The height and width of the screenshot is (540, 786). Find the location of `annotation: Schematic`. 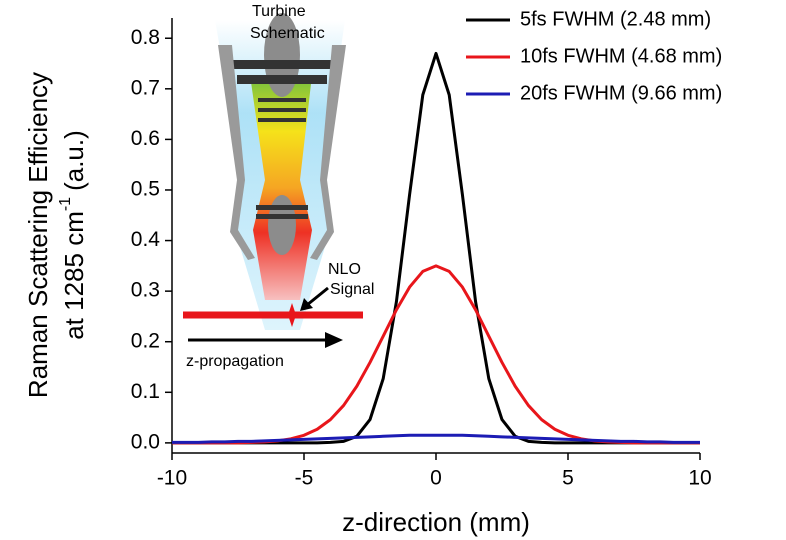

annotation: Schematic is located at coordinates (287, 33).